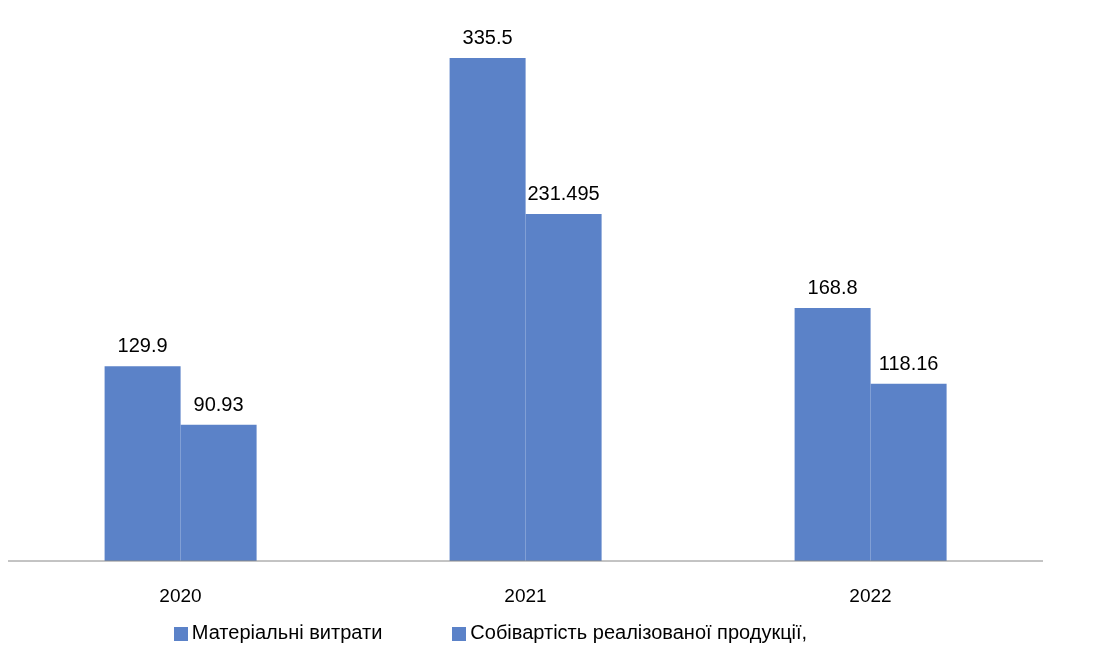 This screenshot has width=1111, height=662. I want to click on legend-label: Матеріальні витрати, so click(287, 632).